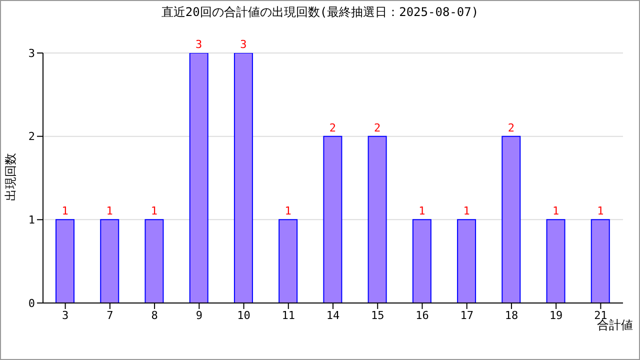  Describe the element at coordinates (31, 303) in the screenshot. I see `y-tick-label: 0` at that location.